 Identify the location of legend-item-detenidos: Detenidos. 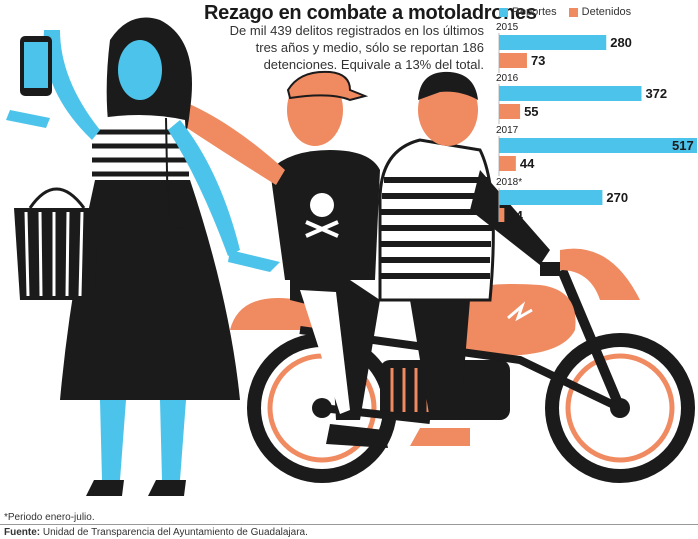
(600, 12).